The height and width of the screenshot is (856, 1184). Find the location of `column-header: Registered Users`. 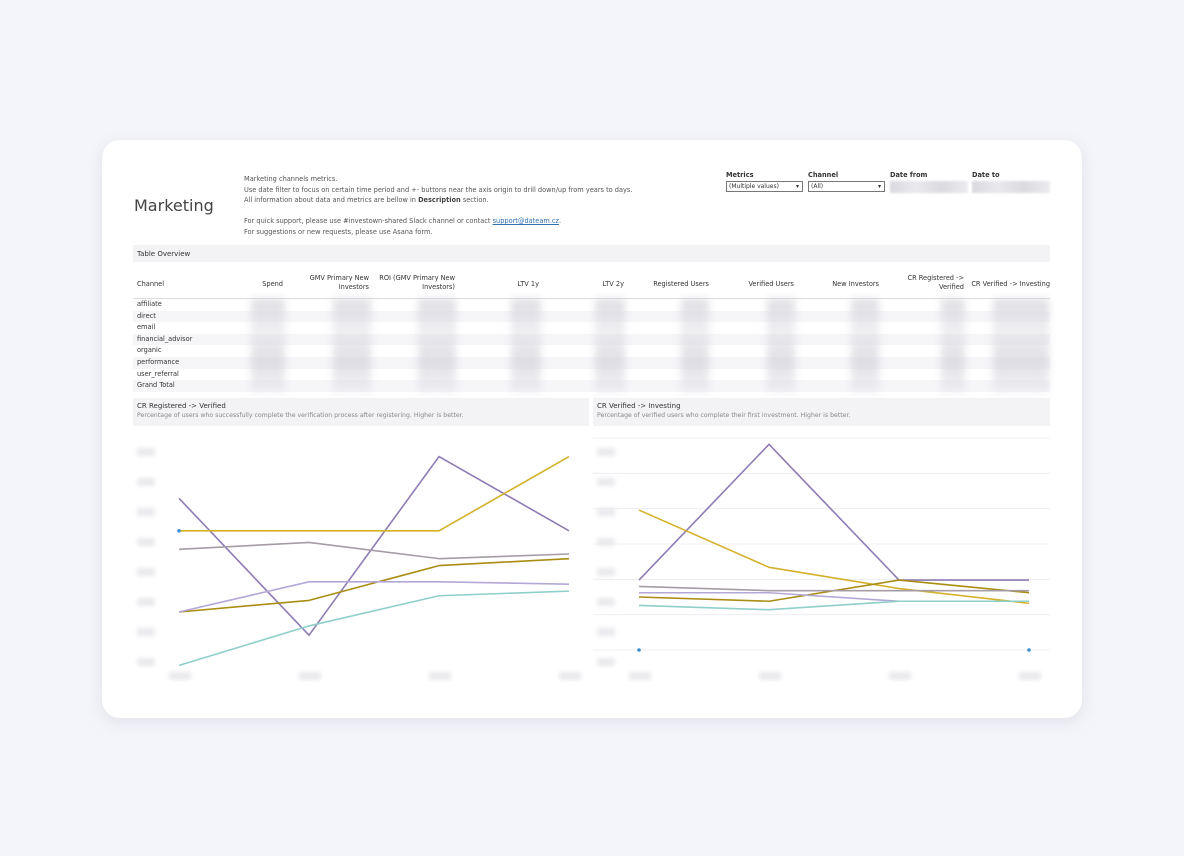

column-header: Registered Users is located at coordinates (681, 284).